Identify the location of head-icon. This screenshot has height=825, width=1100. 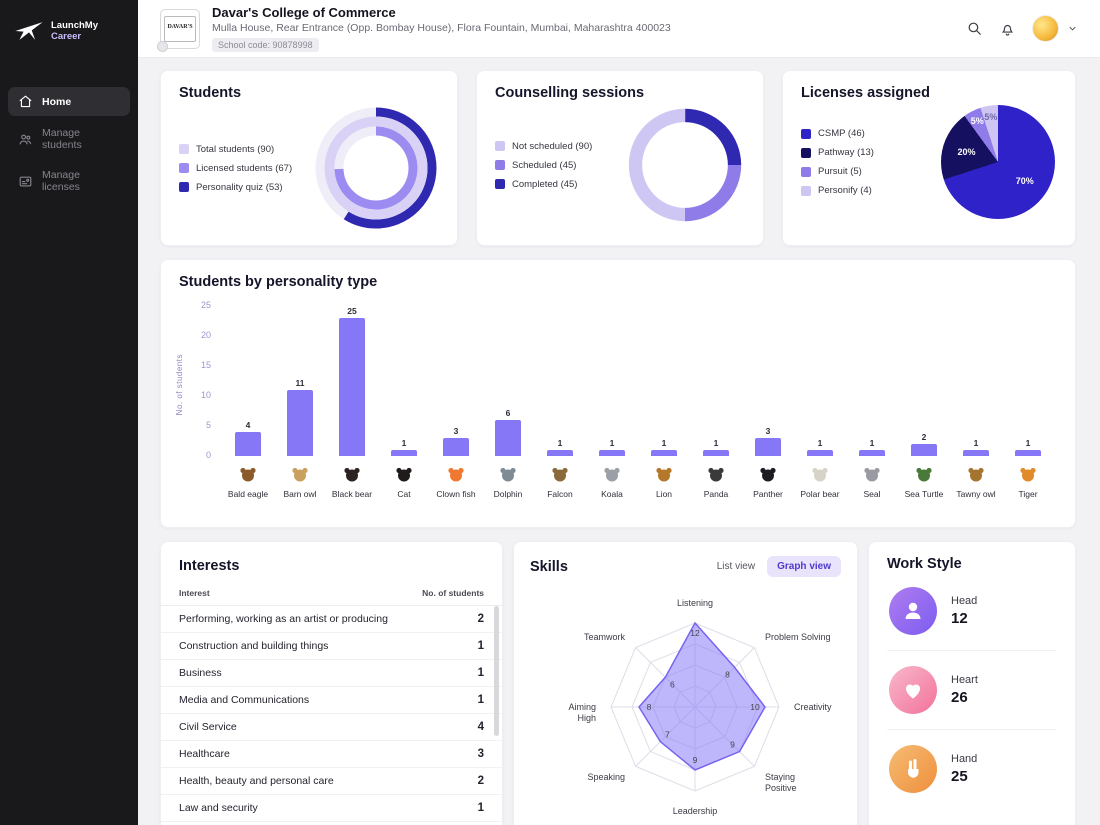
(913, 611).